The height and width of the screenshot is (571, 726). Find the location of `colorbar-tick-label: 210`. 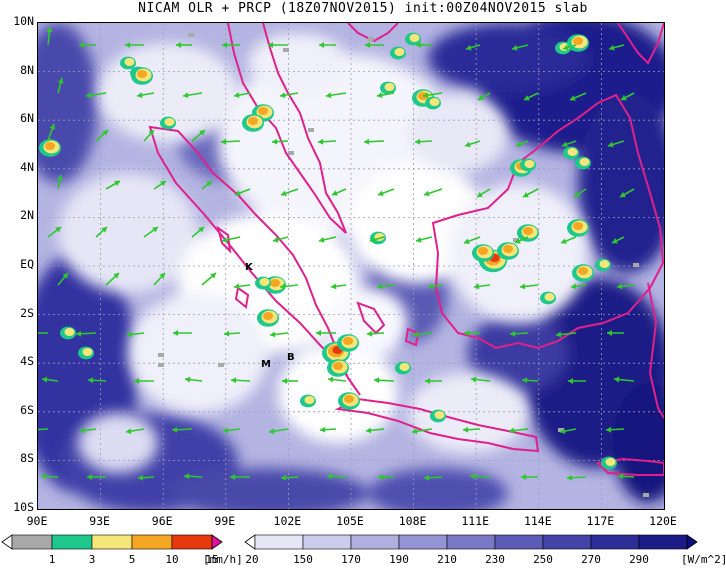

colorbar-tick-label: 210 is located at coordinates (447, 559).